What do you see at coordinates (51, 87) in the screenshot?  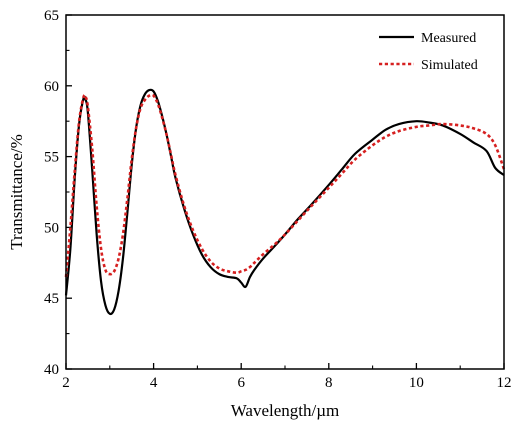 I see `y-tick-label-60: 60` at bounding box center [51, 87].